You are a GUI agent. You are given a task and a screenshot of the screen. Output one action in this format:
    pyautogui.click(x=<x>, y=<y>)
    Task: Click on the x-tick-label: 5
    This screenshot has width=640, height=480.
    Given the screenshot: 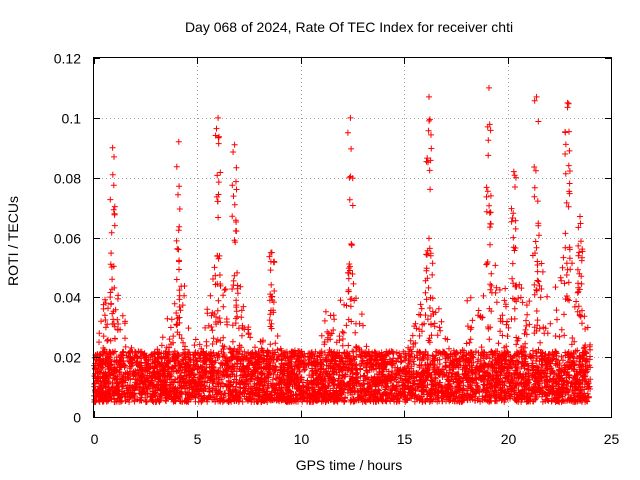 What is the action you would take?
    pyautogui.click(x=198, y=439)
    